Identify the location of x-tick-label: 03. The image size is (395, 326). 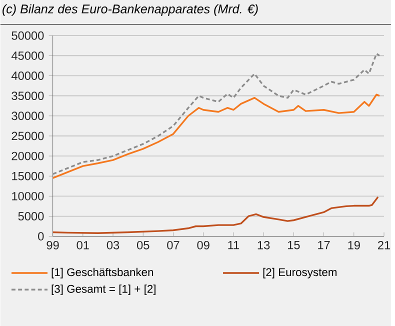
(113, 245).